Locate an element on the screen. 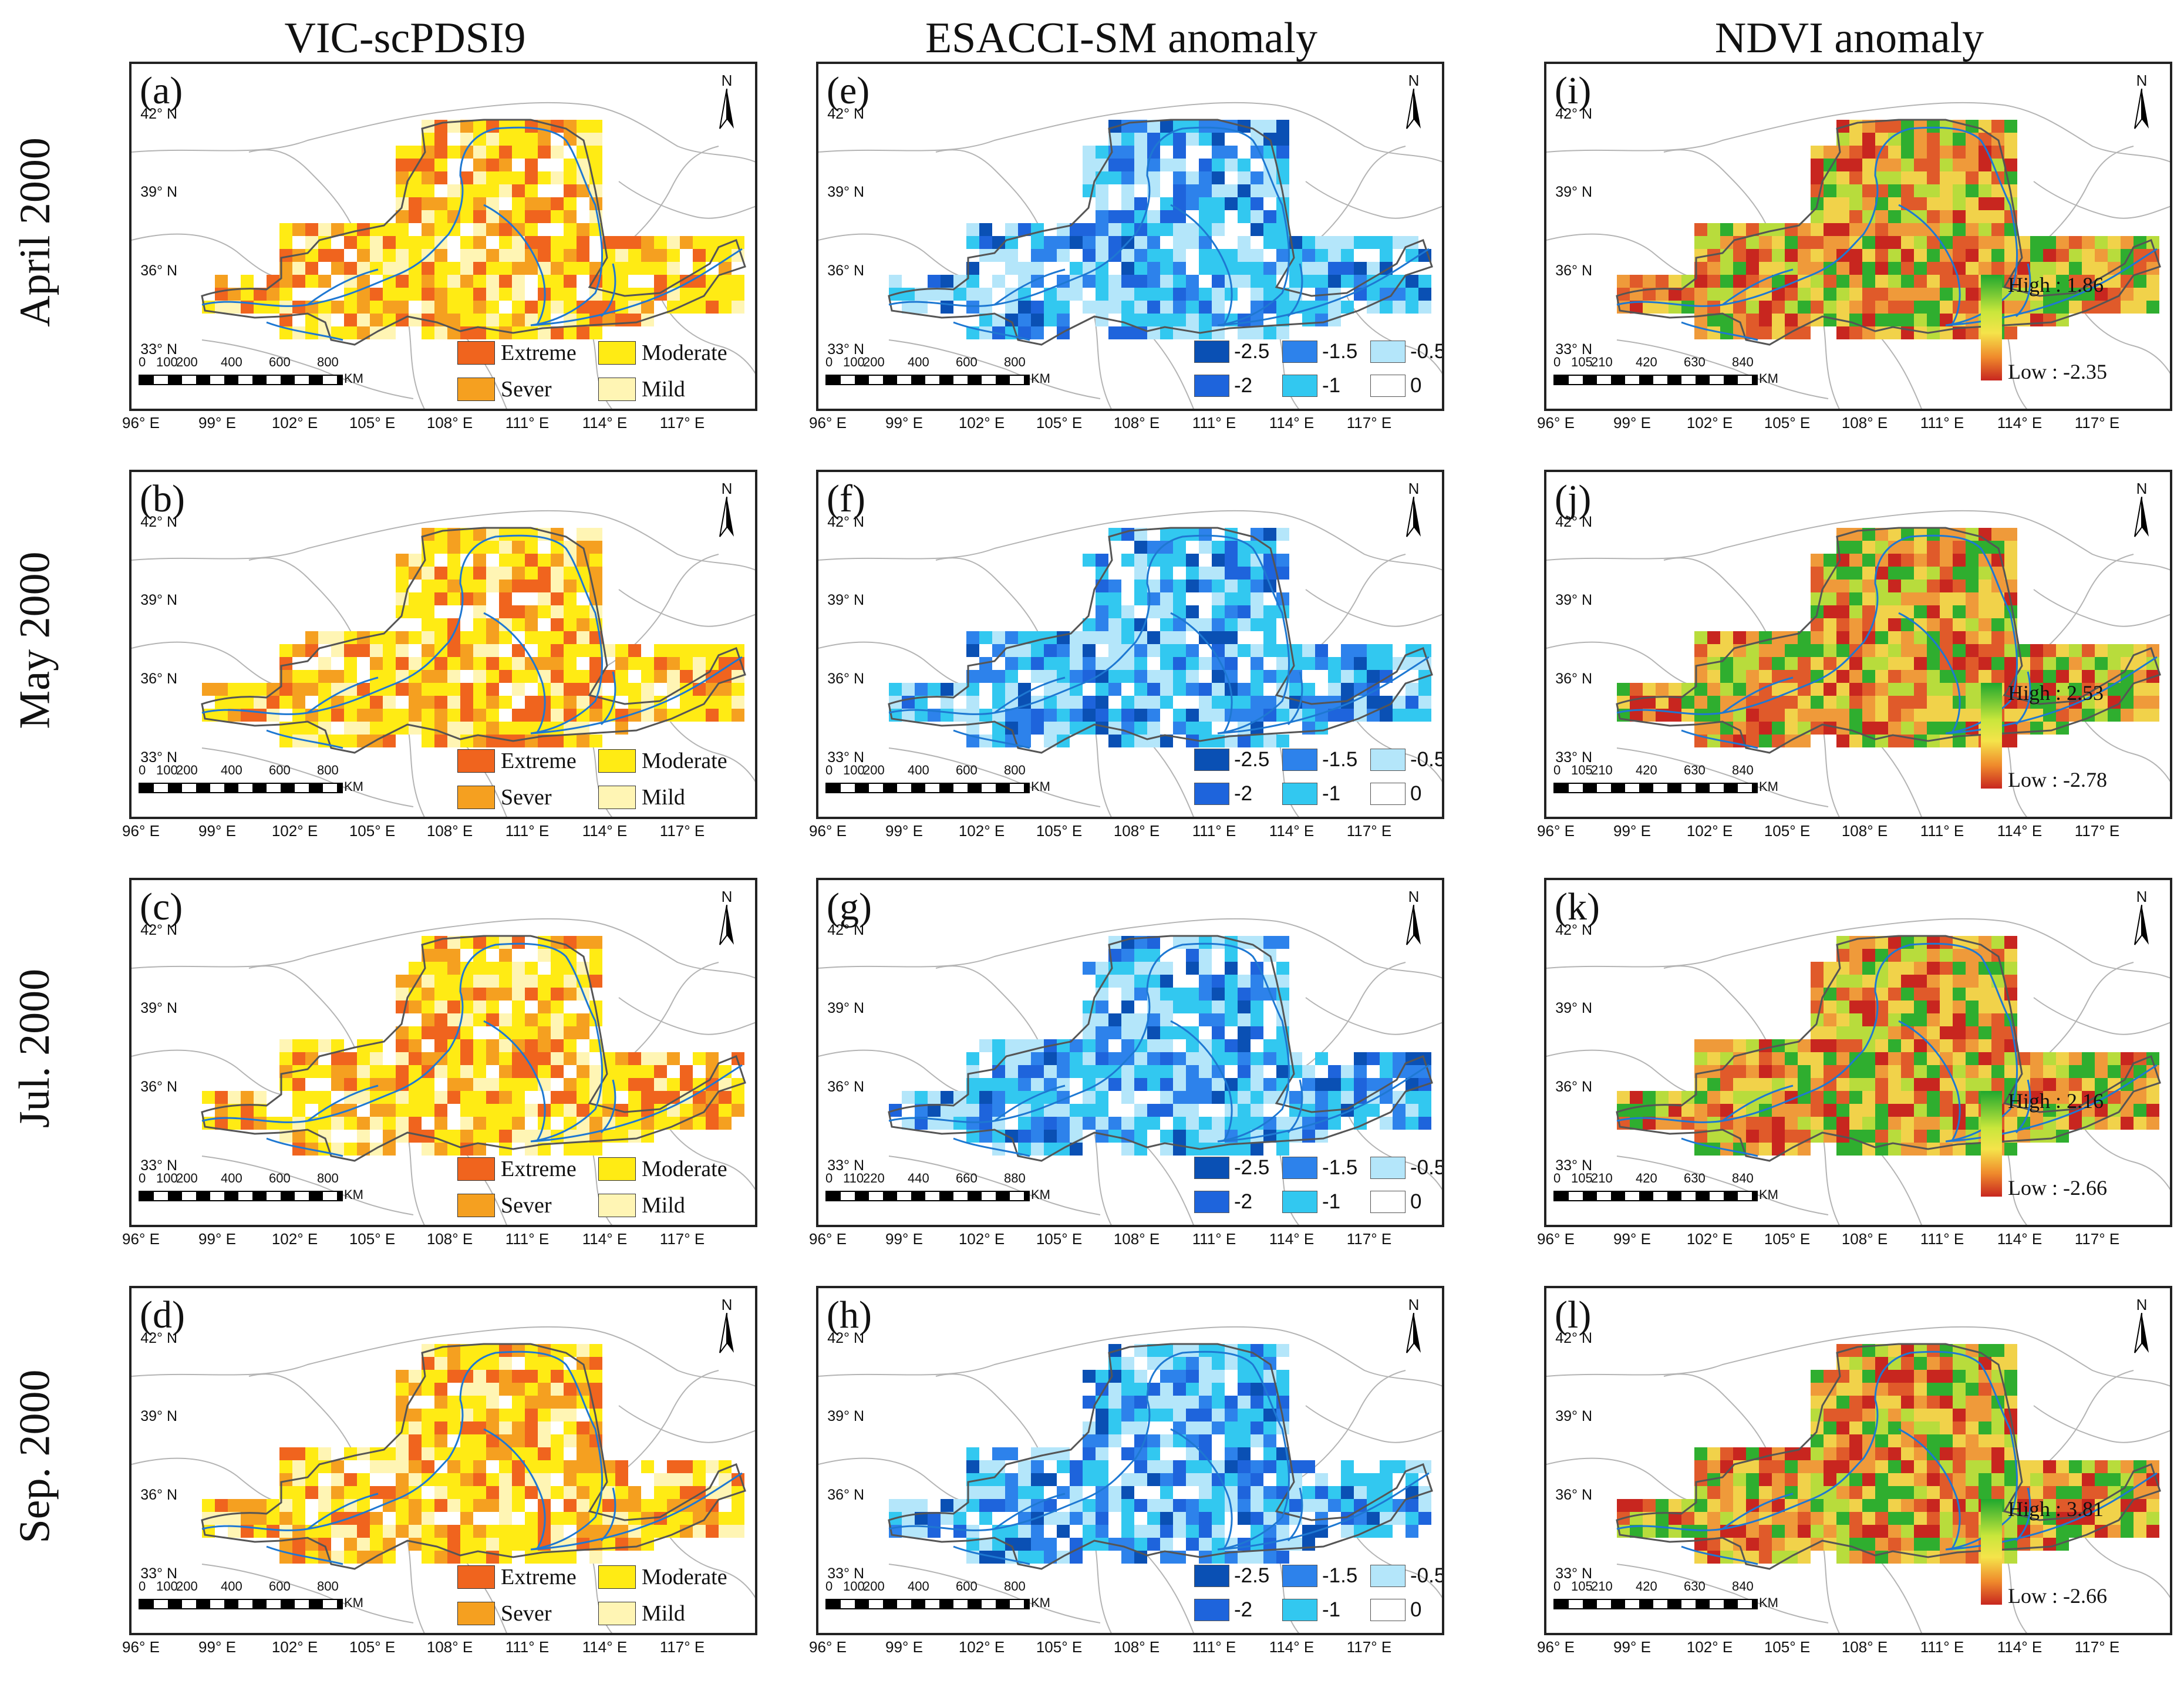 This screenshot has height=1691, width=2184. scale-tick-label: 420 is located at coordinates (1646, 770).